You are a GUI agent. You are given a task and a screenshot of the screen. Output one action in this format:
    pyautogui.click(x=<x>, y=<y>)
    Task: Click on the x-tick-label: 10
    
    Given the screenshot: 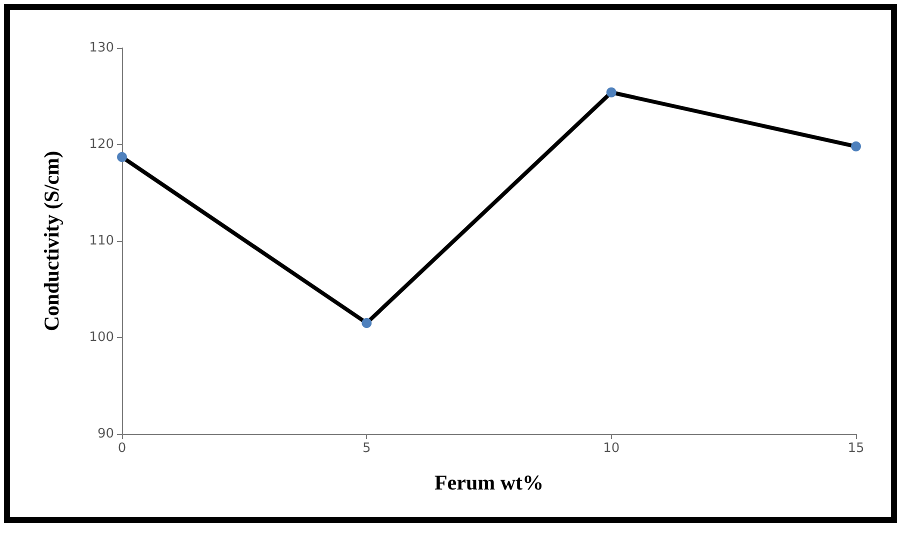 What is the action you would take?
    pyautogui.click(x=611, y=448)
    